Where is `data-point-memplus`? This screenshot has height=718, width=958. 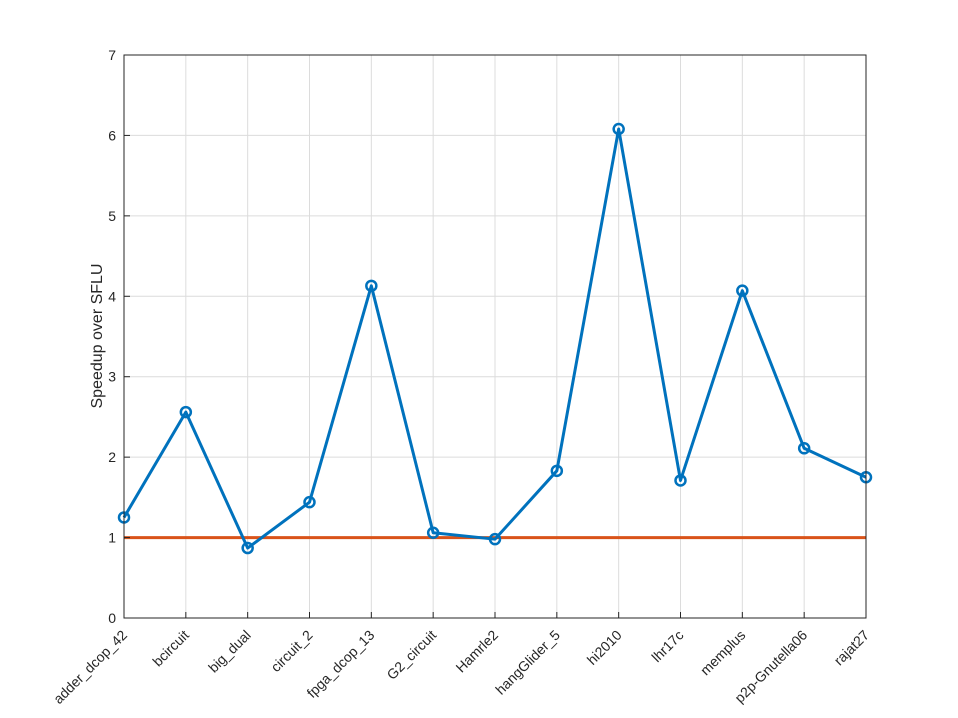
data-point-memplus is located at coordinates (742, 290).